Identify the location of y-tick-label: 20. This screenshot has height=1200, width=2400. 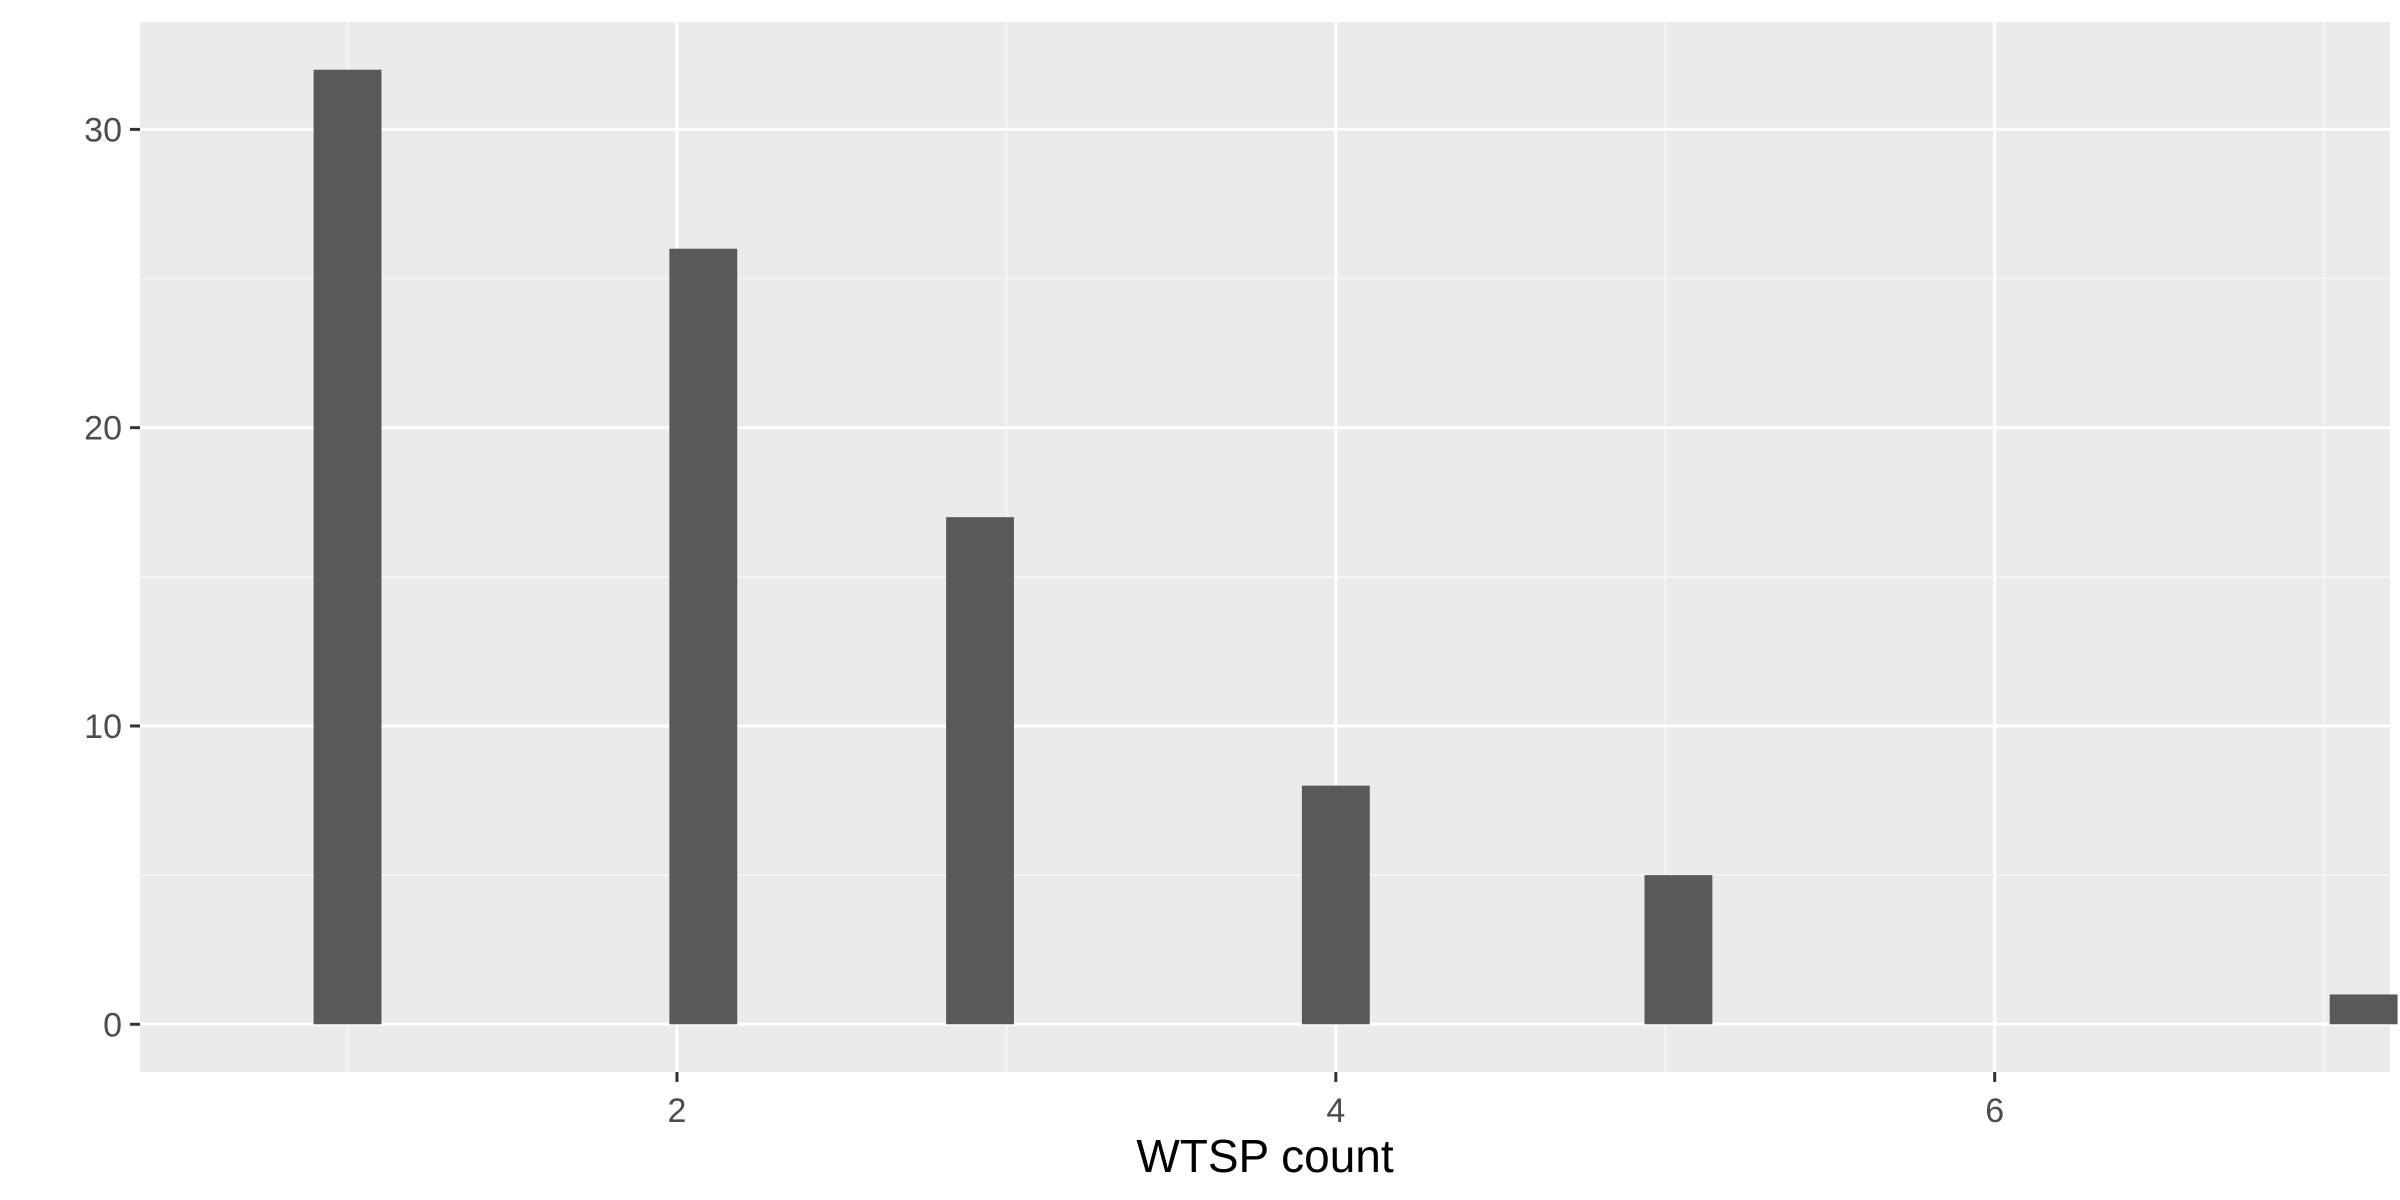
(103, 429).